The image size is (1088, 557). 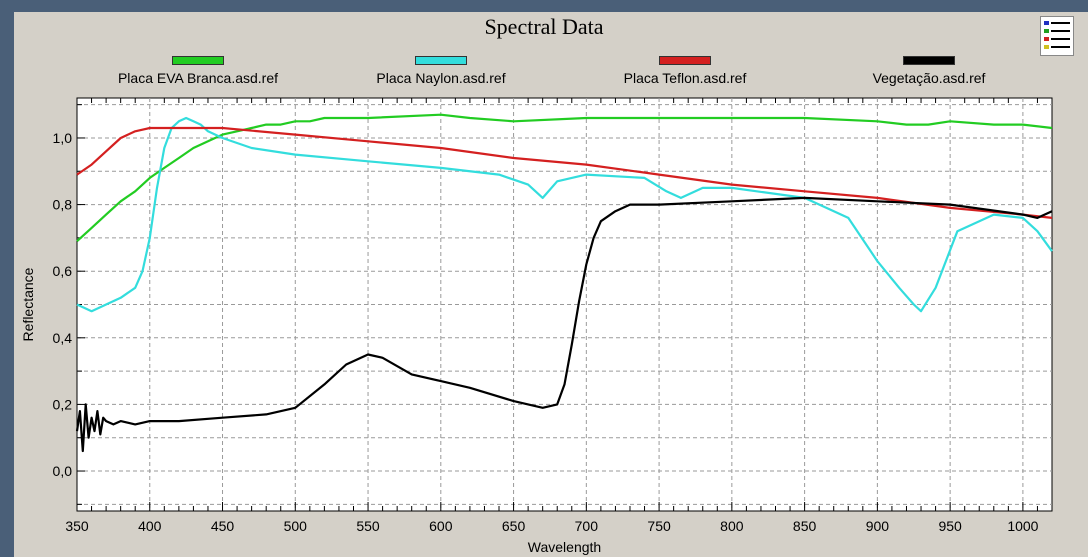 What do you see at coordinates (587, 526) in the screenshot?
I see `x-tick-label: 700` at bounding box center [587, 526].